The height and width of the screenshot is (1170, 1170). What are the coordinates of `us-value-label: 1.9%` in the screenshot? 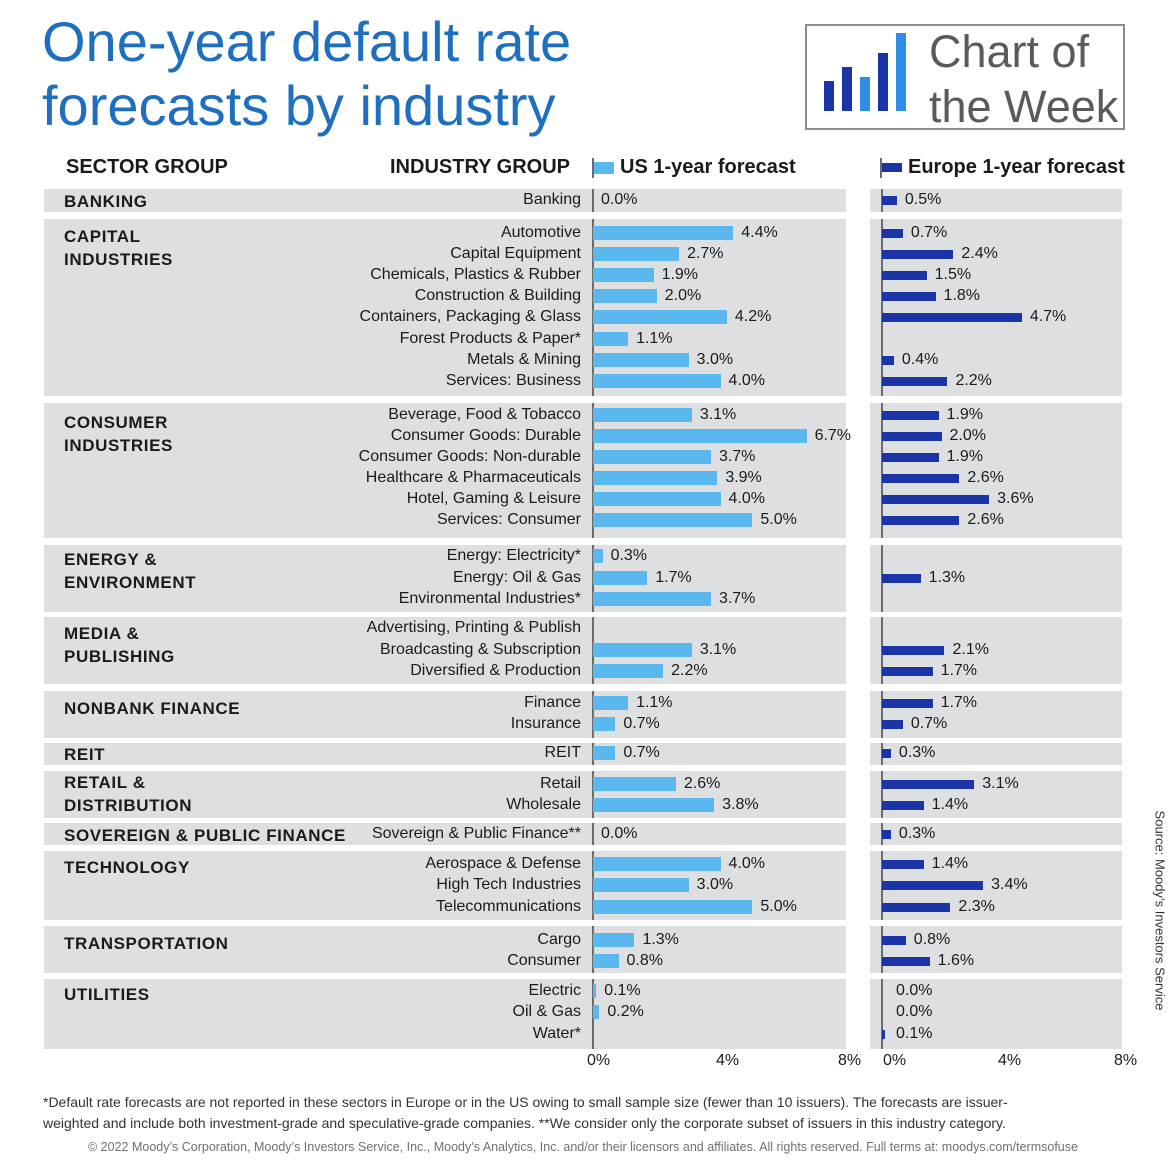 It's located at (680, 274).